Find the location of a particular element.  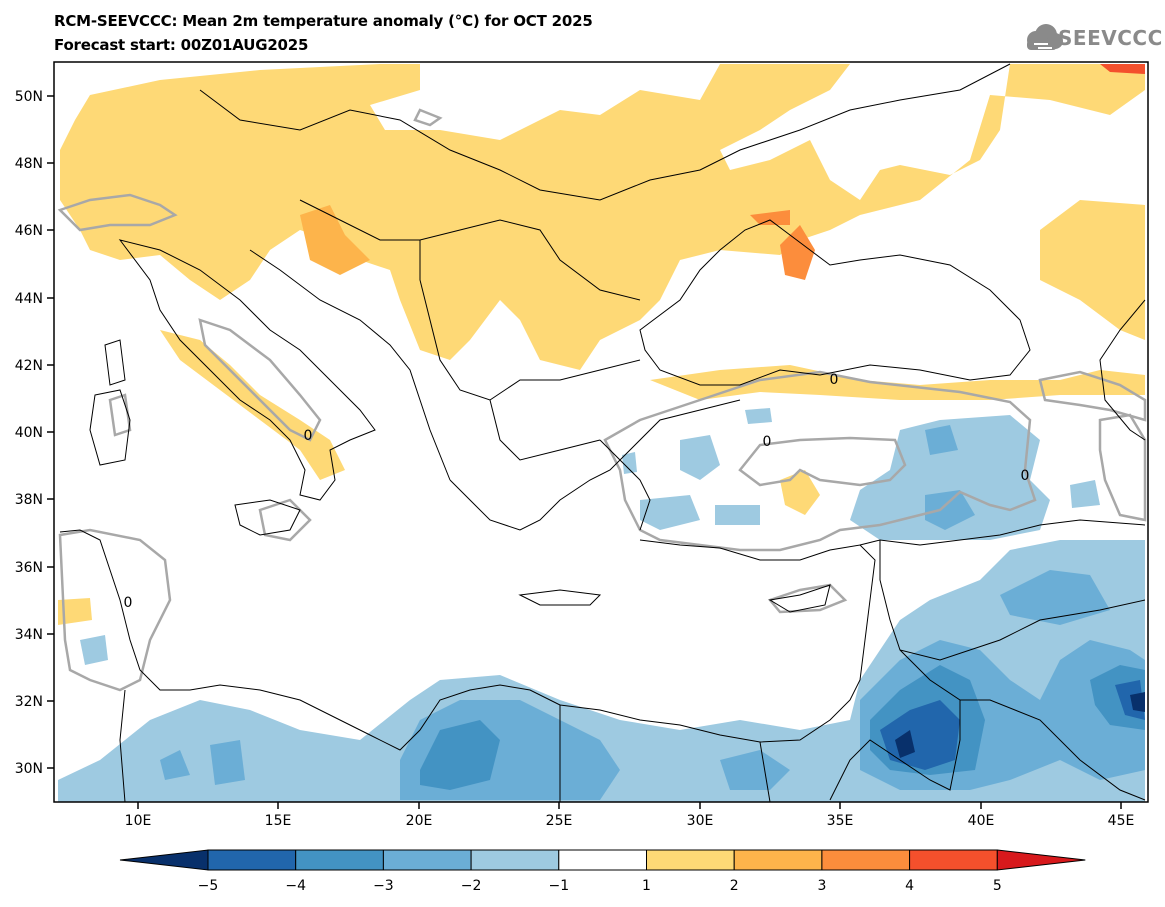

lon-tick-label: 15E is located at coordinates (278, 821).